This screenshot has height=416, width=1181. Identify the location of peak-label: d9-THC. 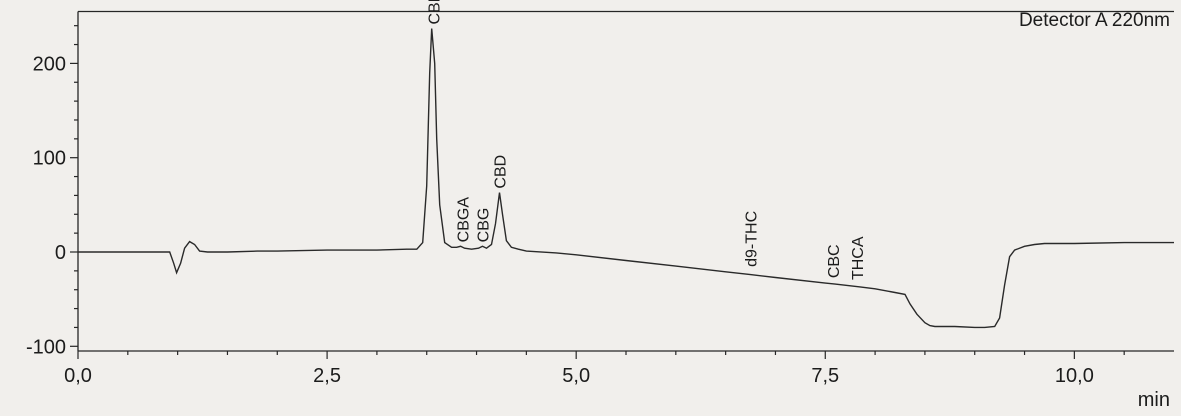
(752, 239).